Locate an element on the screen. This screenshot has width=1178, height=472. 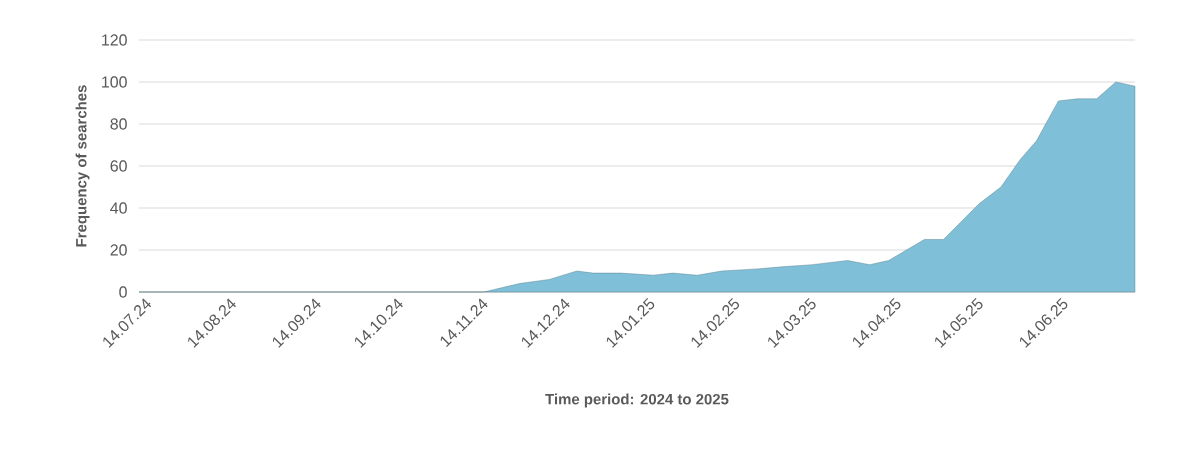
y-tick-label: 20 is located at coordinates (118, 250).